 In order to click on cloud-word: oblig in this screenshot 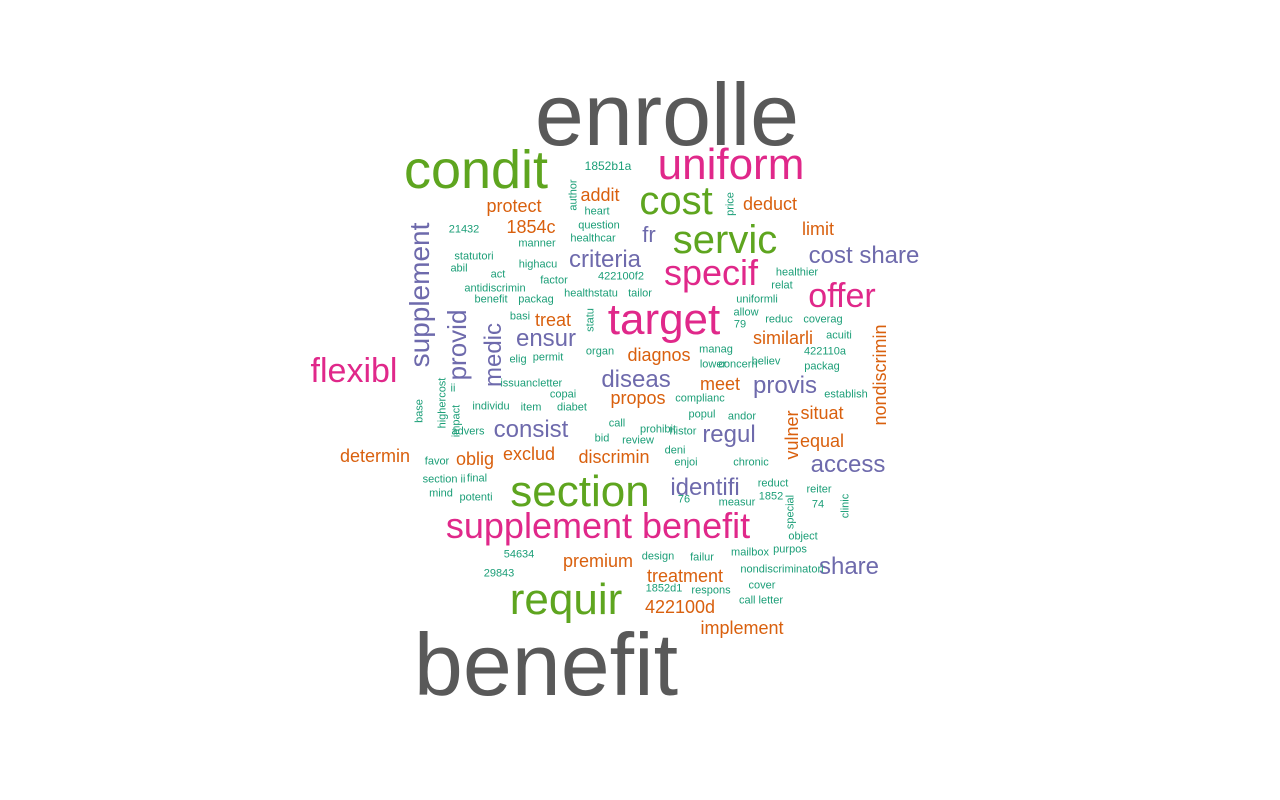, I will do `click(475, 459)`.